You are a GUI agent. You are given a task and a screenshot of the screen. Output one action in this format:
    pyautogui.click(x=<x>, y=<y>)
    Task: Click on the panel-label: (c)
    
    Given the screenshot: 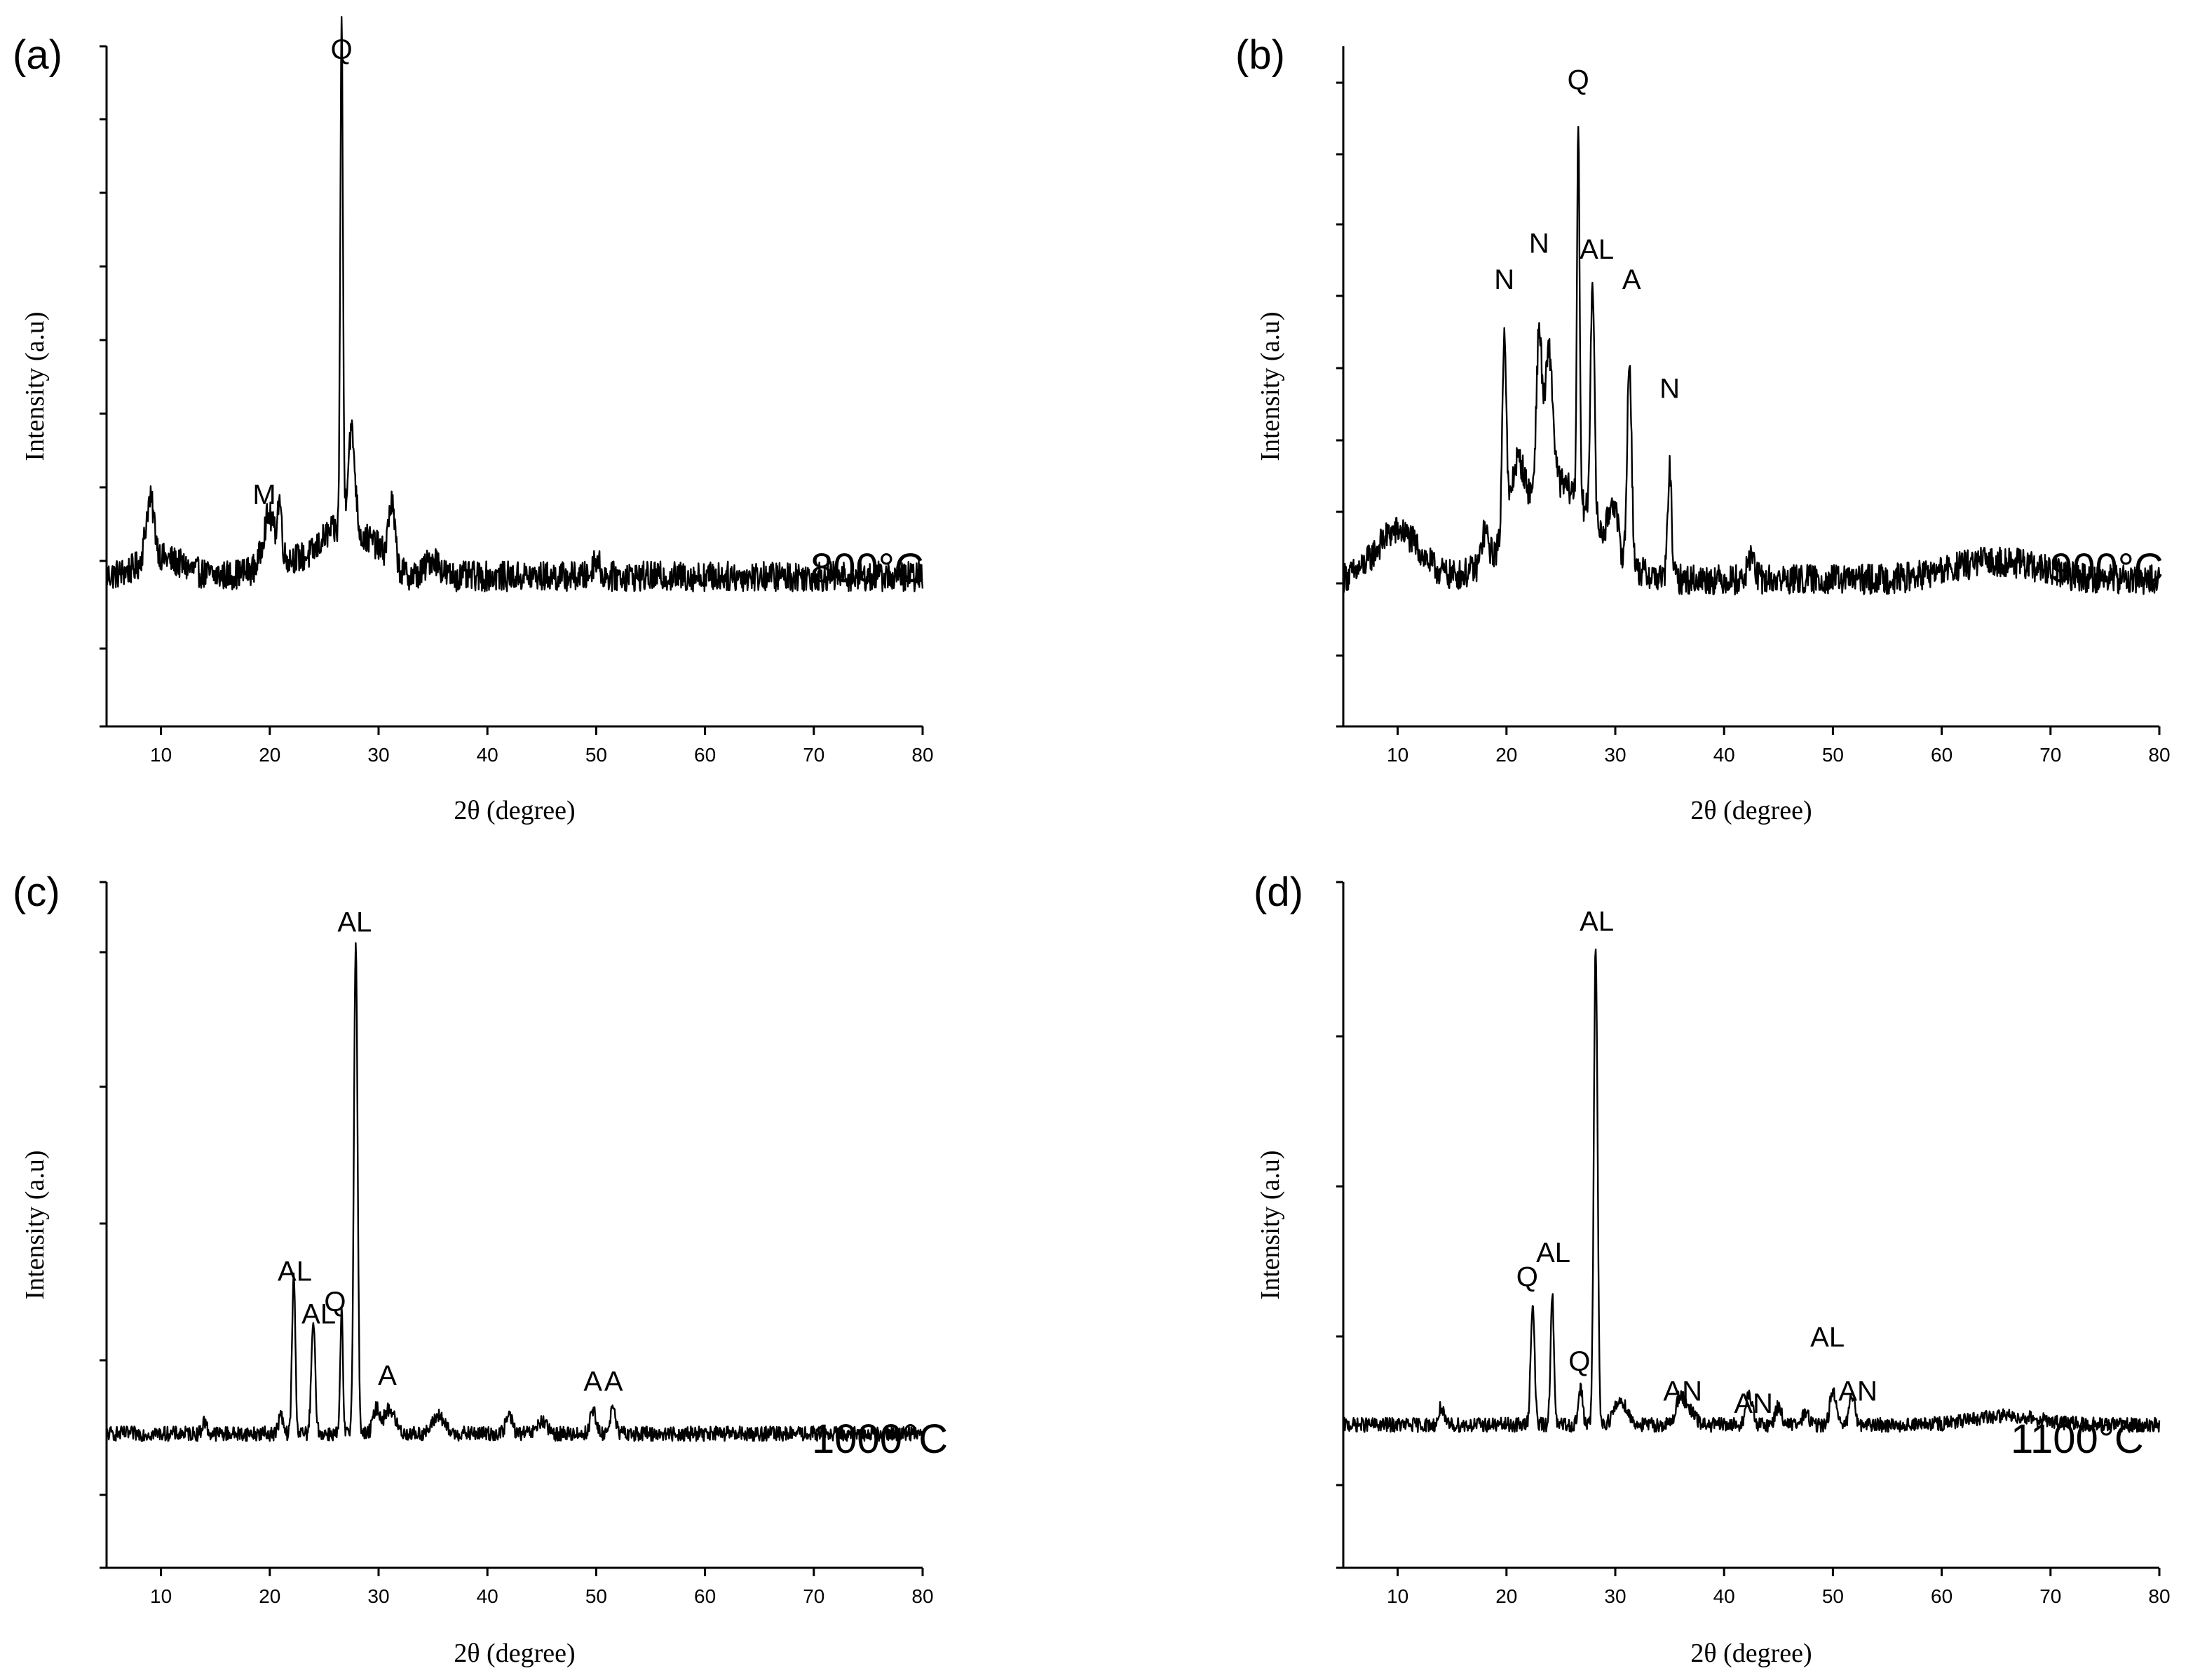 What is the action you would take?
    pyautogui.click(x=36, y=892)
    